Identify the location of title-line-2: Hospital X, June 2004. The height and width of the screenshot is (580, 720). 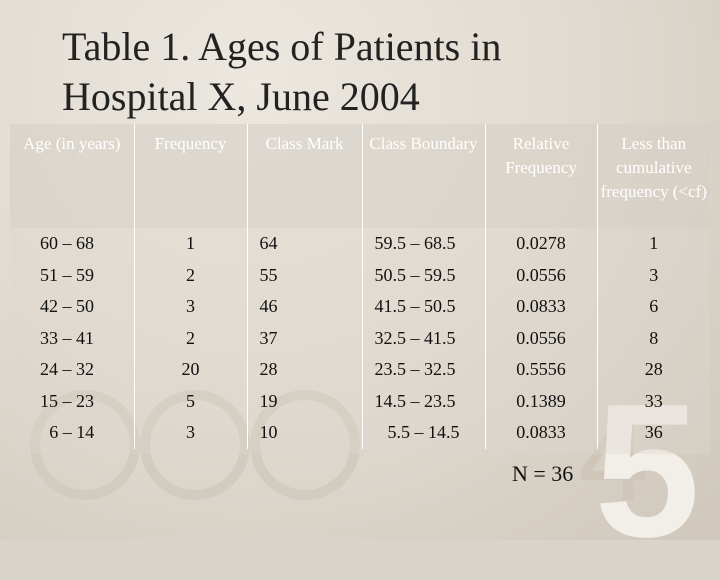
(241, 96).